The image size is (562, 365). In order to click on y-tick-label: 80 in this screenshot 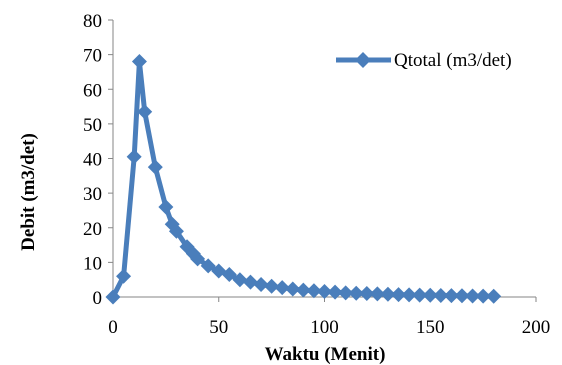, I will do `click(92, 21)`.